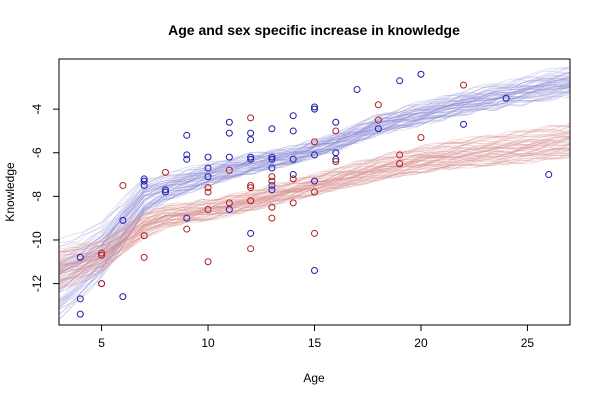 The image size is (600, 400). Describe the element at coordinates (37, 284) in the screenshot. I see `y-tick-label: -12` at that location.